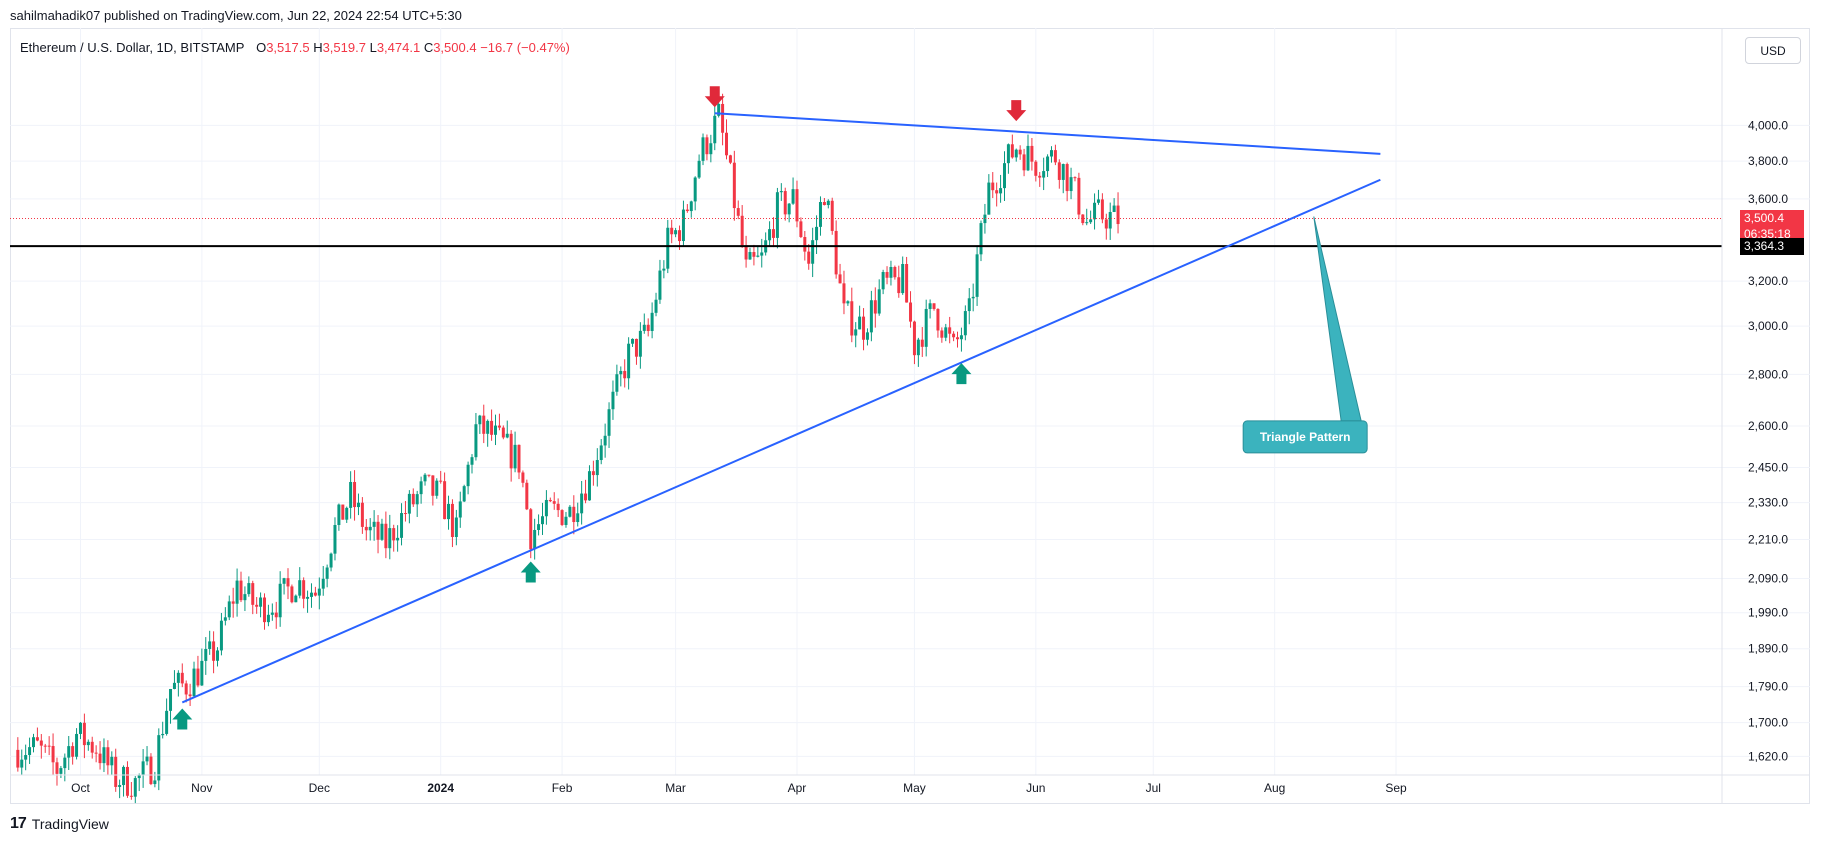 The image size is (1824, 843). What do you see at coordinates (318, 47) in the screenshot?
I see `high-label: H` at bounding box center [318, 47].